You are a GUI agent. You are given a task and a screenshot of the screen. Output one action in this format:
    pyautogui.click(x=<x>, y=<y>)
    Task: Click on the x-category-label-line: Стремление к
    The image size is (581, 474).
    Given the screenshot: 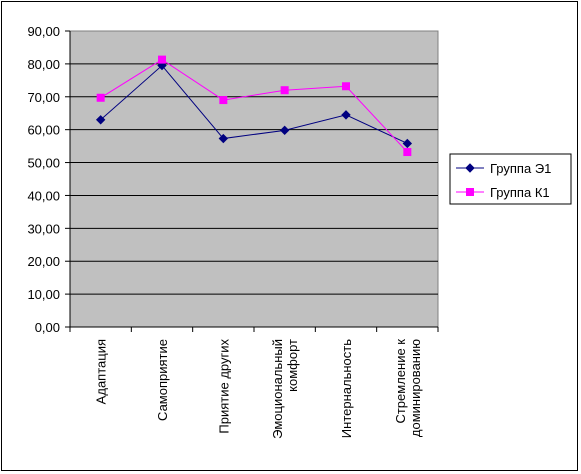 What is the action you would take?
    pyautogui.click(x=400, y=381)
    